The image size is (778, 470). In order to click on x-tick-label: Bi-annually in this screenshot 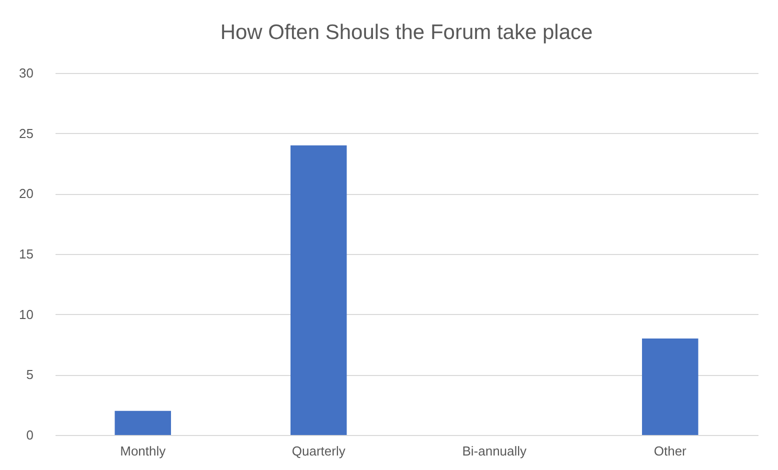, I will do `click(495, 451)`.